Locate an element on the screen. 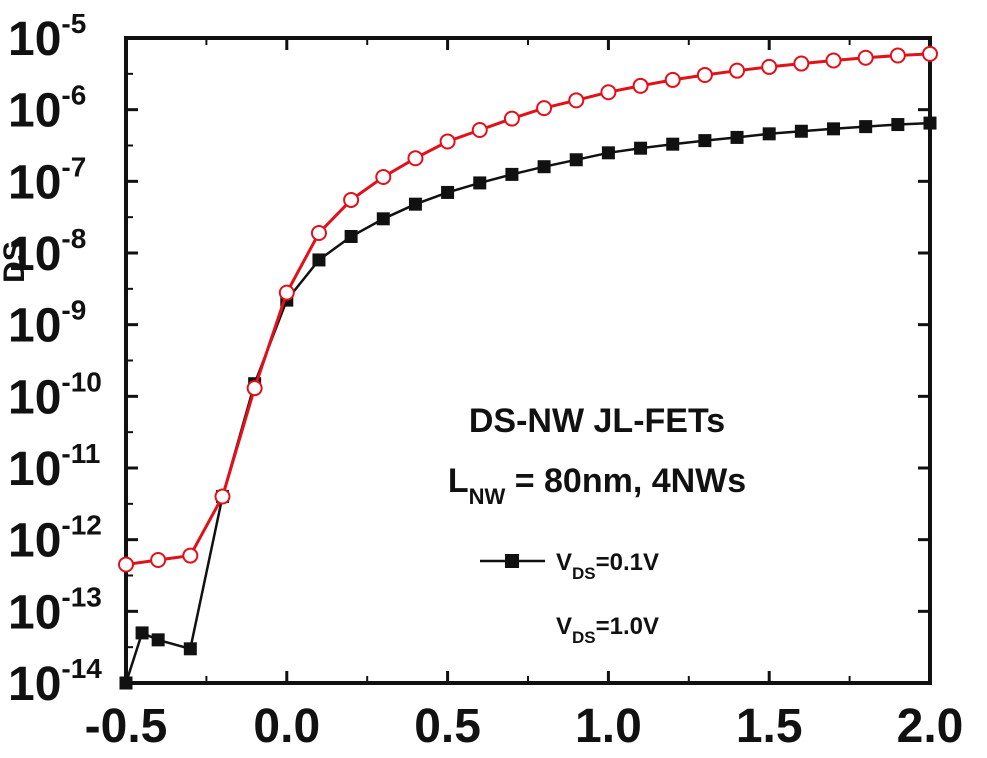 Image resolution: width=987 pixels, height=758 pixels. annotation-device: LNW = 80nm, 4NWs is located at coordinates (597, 485).